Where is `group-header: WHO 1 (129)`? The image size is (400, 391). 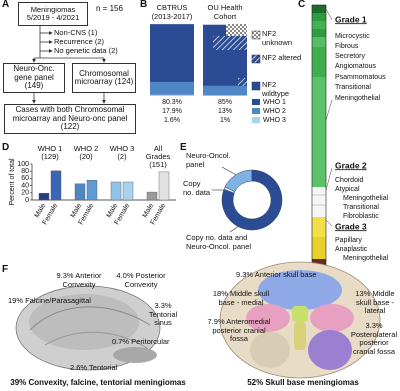
group-header: WHO 1 (129) is located at coordinates (50, 152).